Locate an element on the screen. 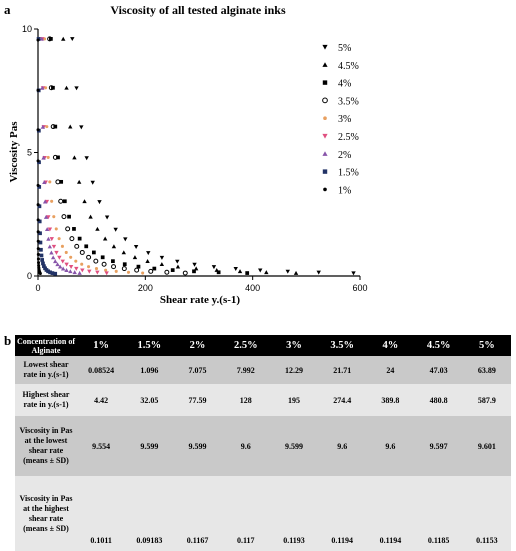 Image resolution: width=516 pixels, height=551 pixels. legend-label: 4.5% is located at coordinates (348, 66).